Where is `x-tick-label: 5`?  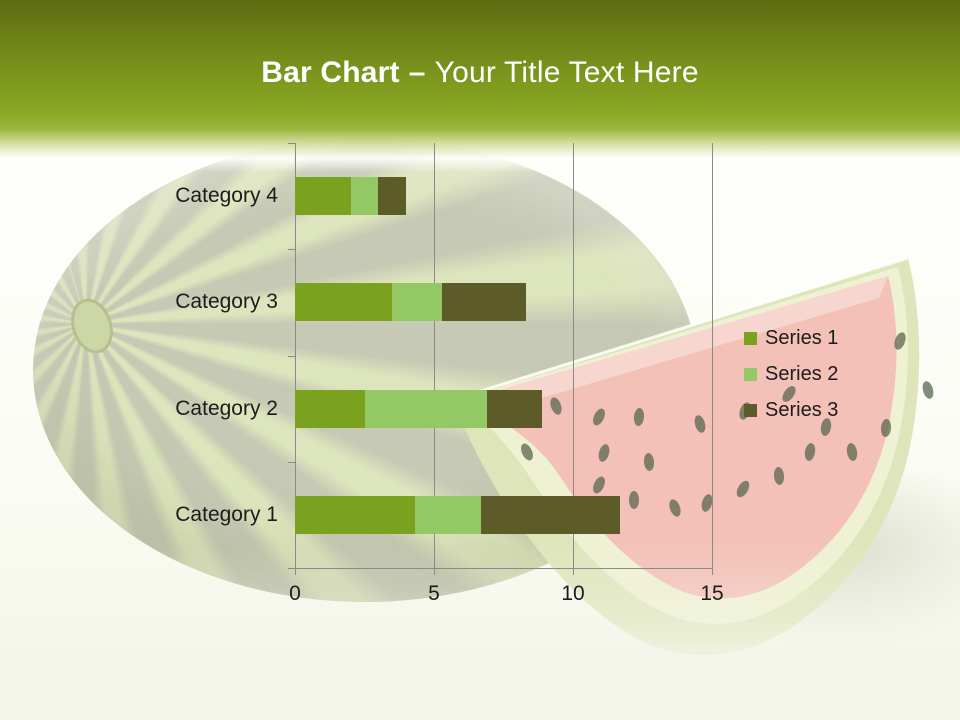
x-tick-label: 5 is located at coordinates (434, 593).